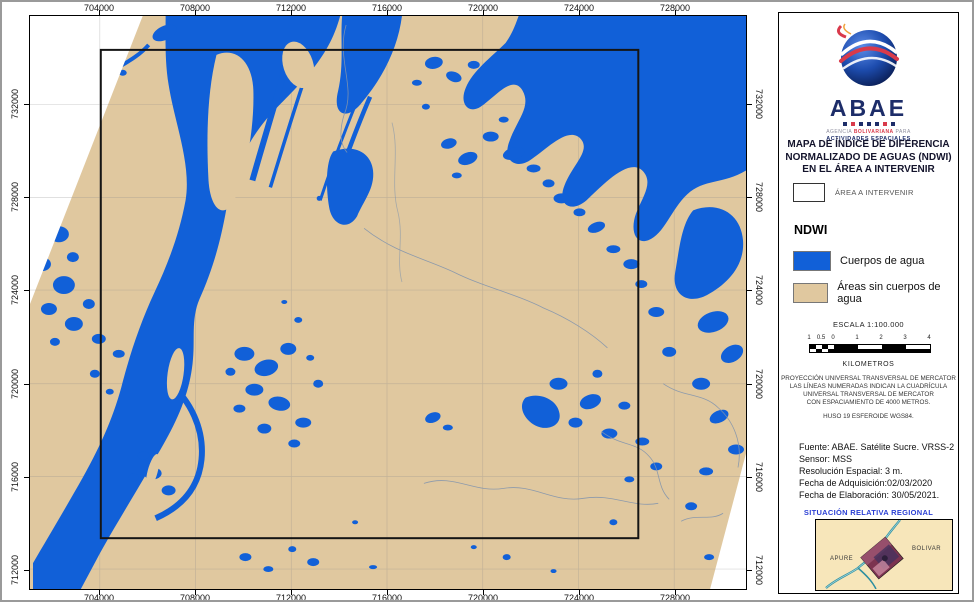 This screenshot has width=974, height=602. What do you see at coordinates (809, 192) in the screenshot?
I see `aoi-swatch` at bounding box center [809, 192].